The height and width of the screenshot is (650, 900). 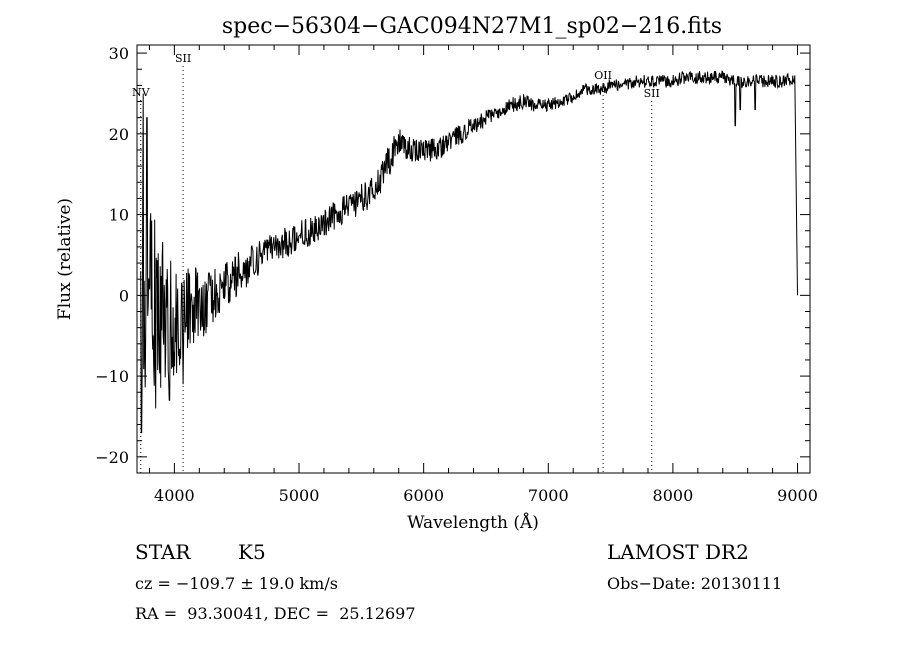 What do you see at coordinates (174, 495) in the screenshot?
I see `x-tick-label: 4000` at bounding box center [174, 495].